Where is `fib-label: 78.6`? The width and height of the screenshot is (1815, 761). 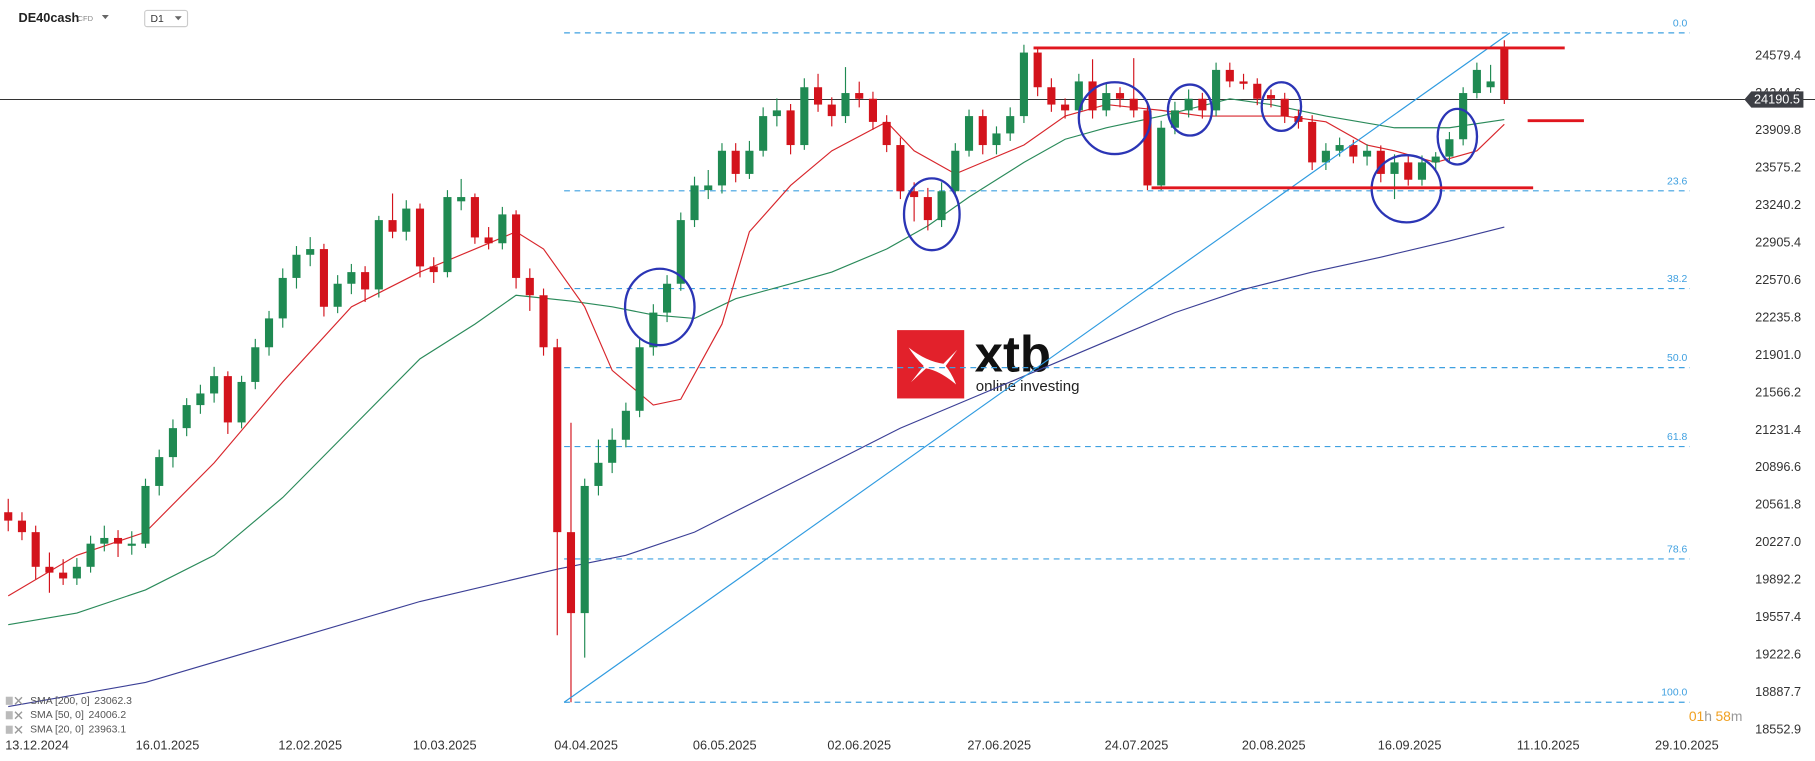
fib-label: 78.6 is located at coordinates (1677, 549).